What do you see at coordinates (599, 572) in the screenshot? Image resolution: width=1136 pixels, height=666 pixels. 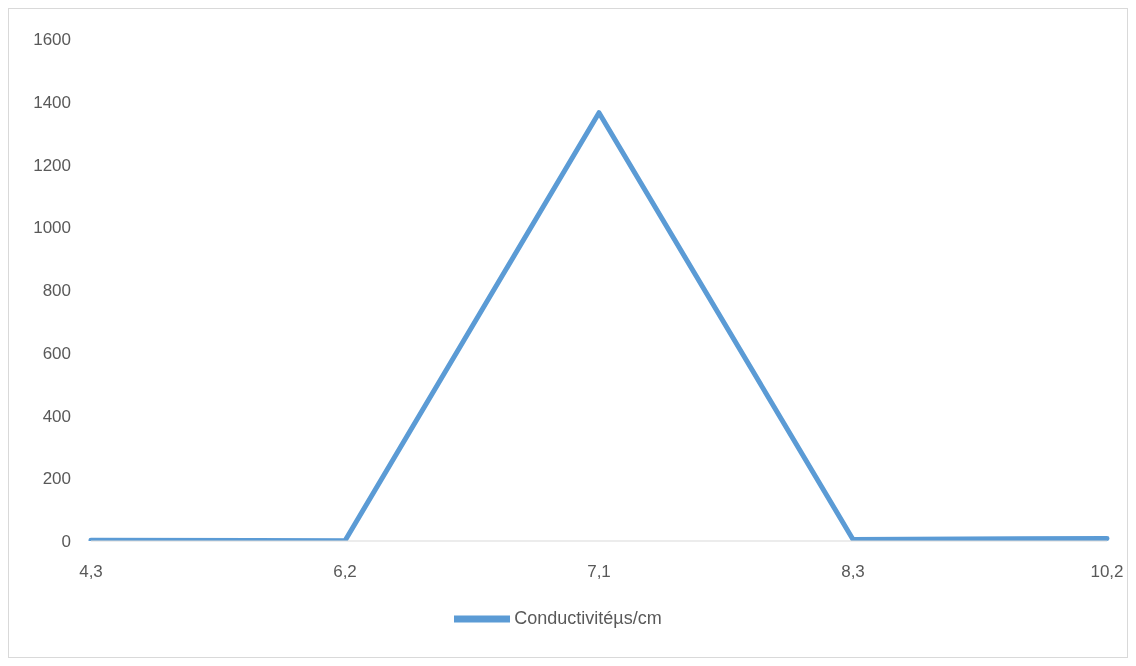 I see `x-tick-label: 7,1` at bounding box center [599, 572].